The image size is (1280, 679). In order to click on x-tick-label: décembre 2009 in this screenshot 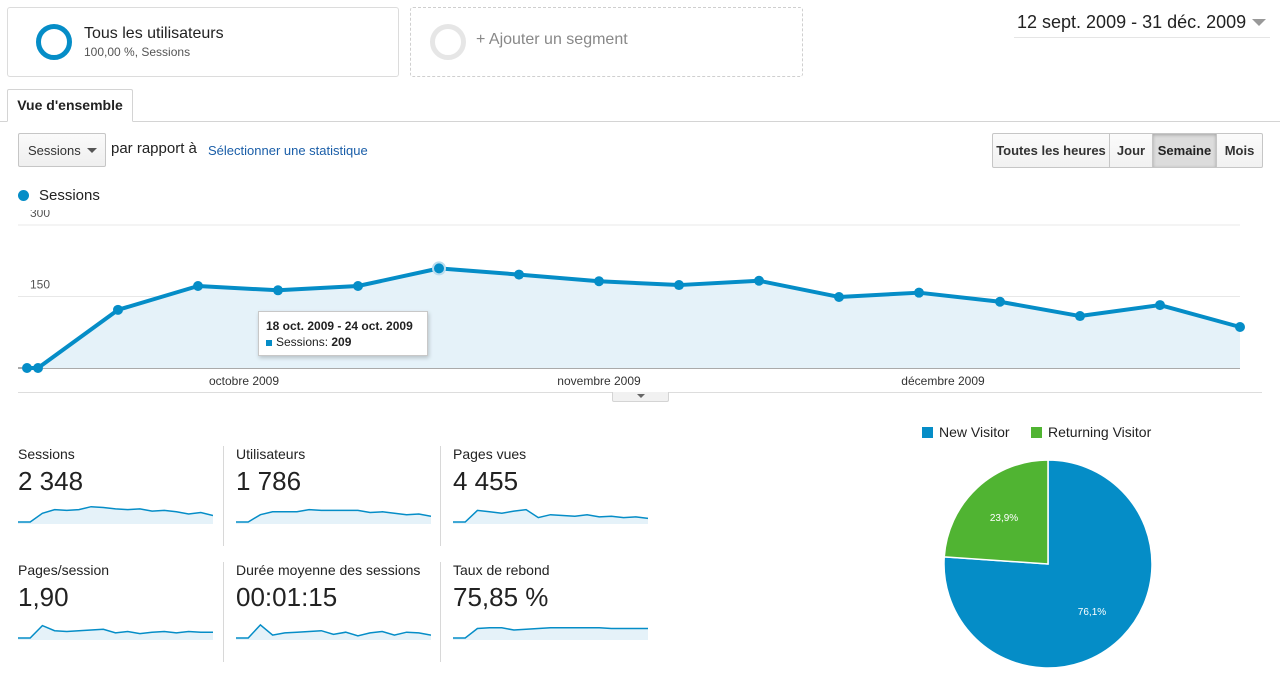, I will do `click(943, 381)`.